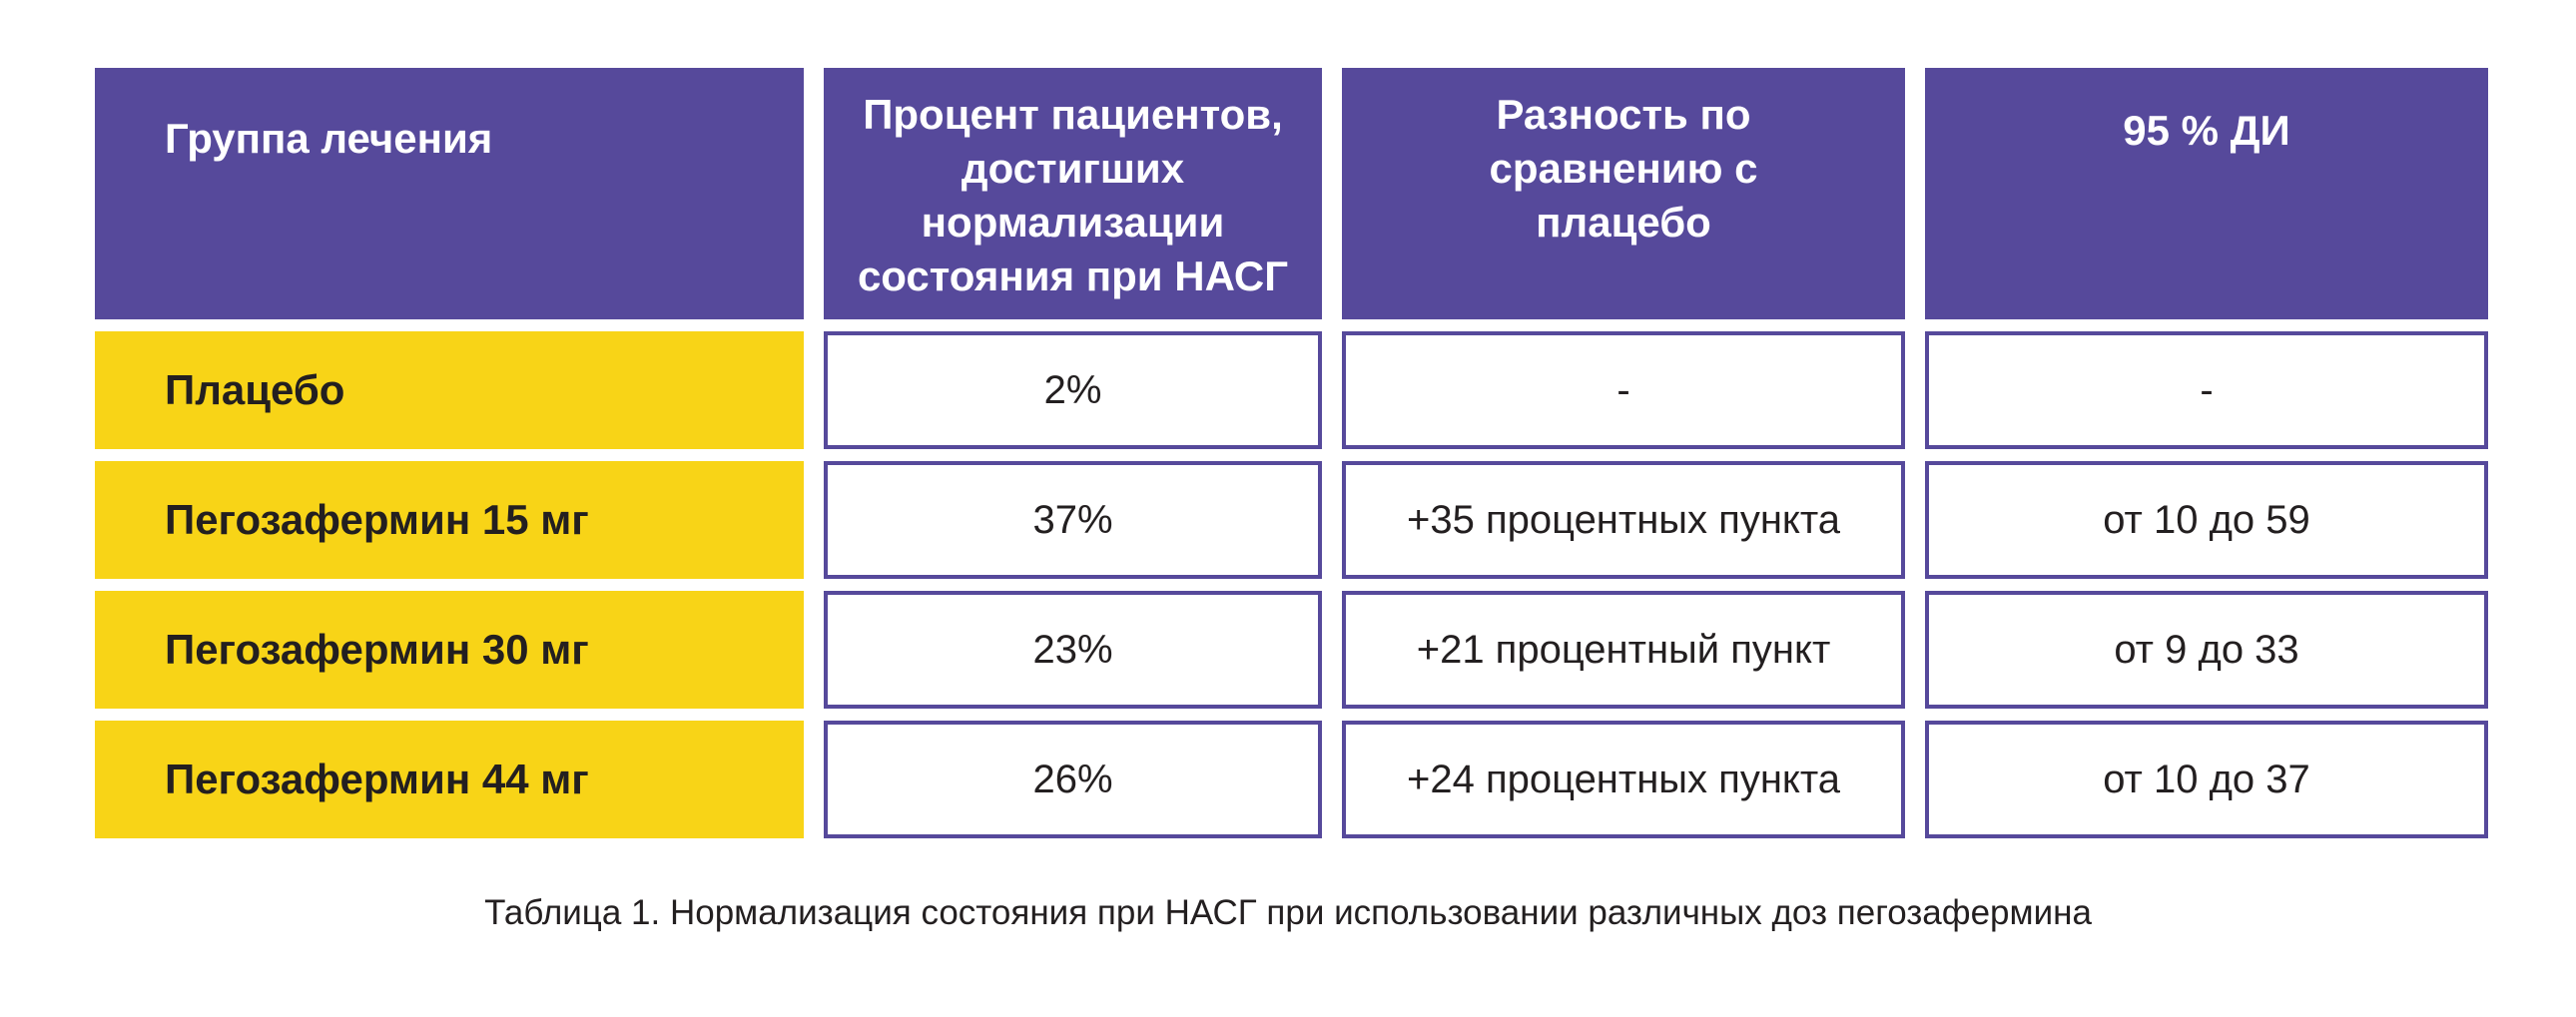 This screenshot has width=2576, height=1017. Describe the element at coordinates (449, 650) in the screenshot. I see `group-cell: Пегозафермин 30 мг` at that location.